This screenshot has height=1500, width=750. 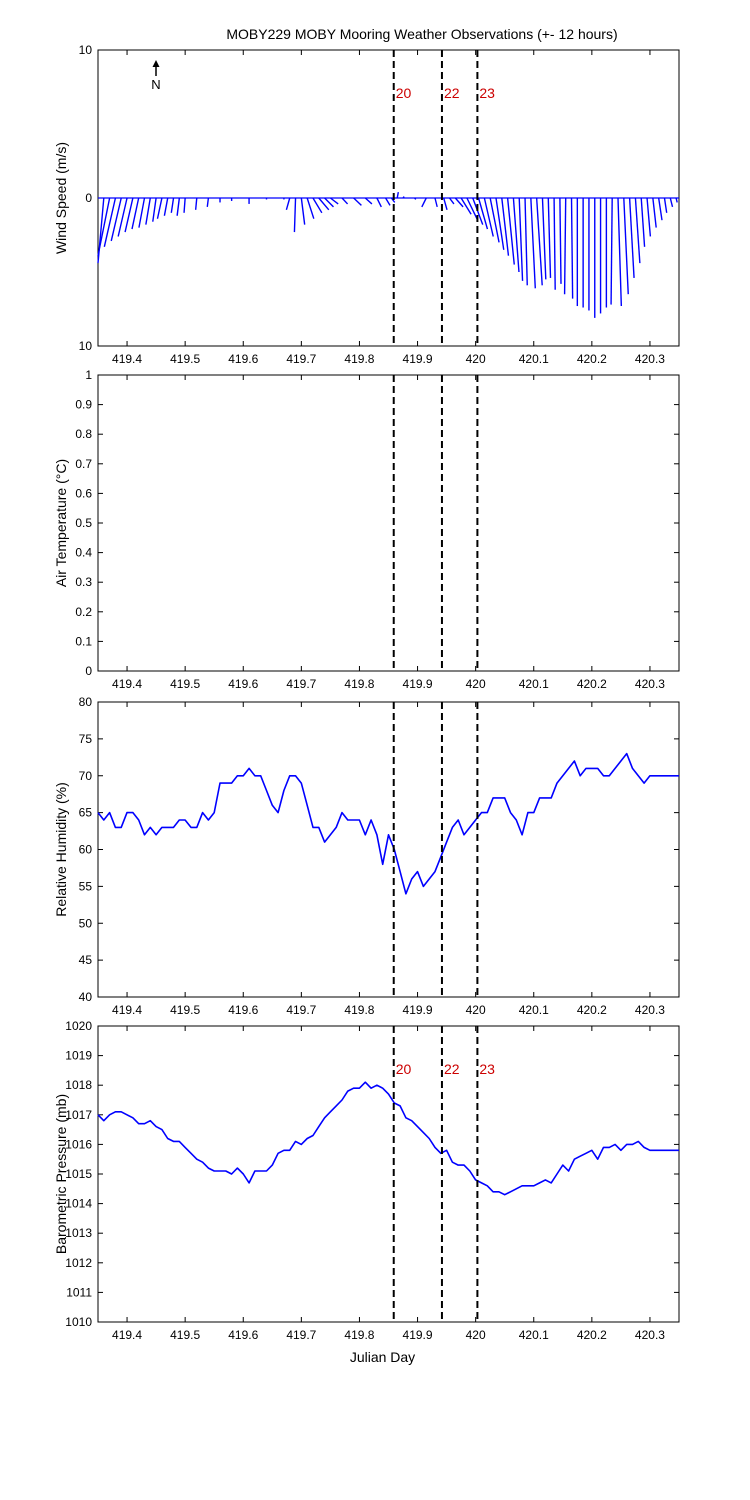 What do you see at coordinates (534, 359) in the screenshot?
I see `x-tick-label: 420.1` at bounding box center [534, 359].